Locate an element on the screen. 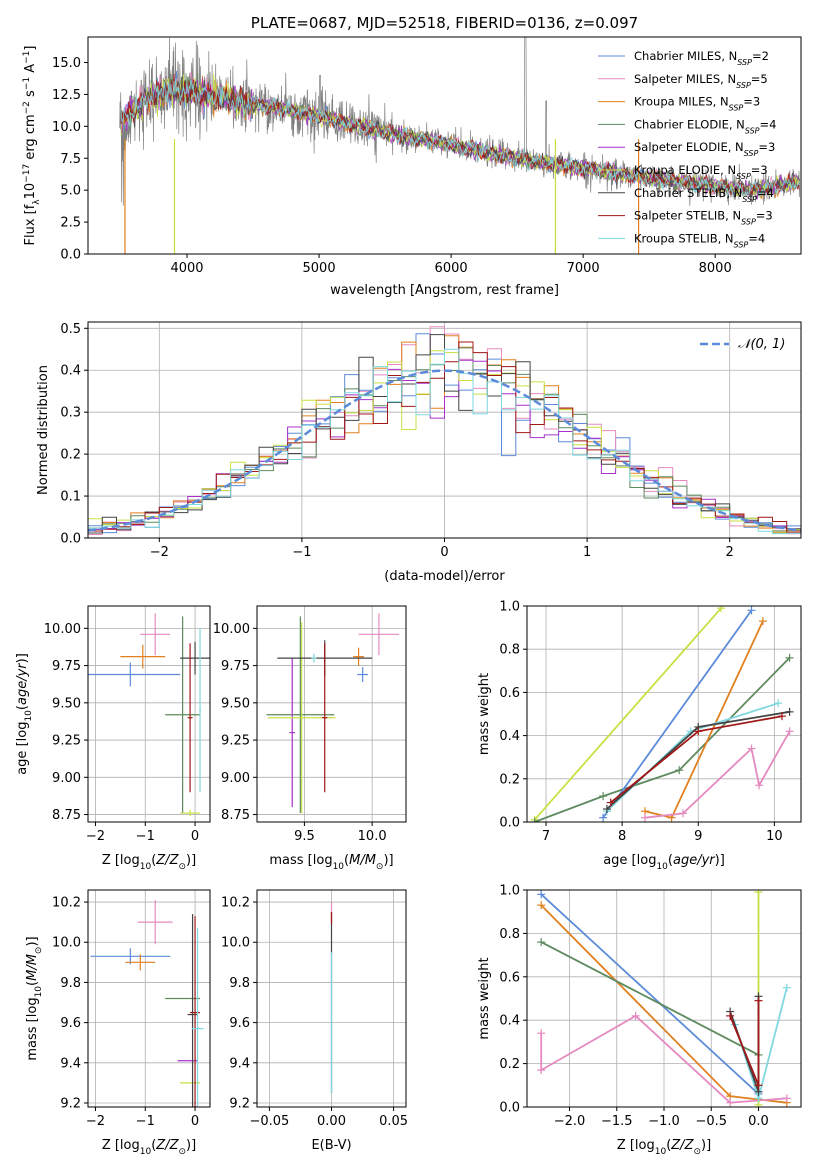 The image size is (819, 1170). x-tick-label: −2.0 is located at coordinates (570, 1121).